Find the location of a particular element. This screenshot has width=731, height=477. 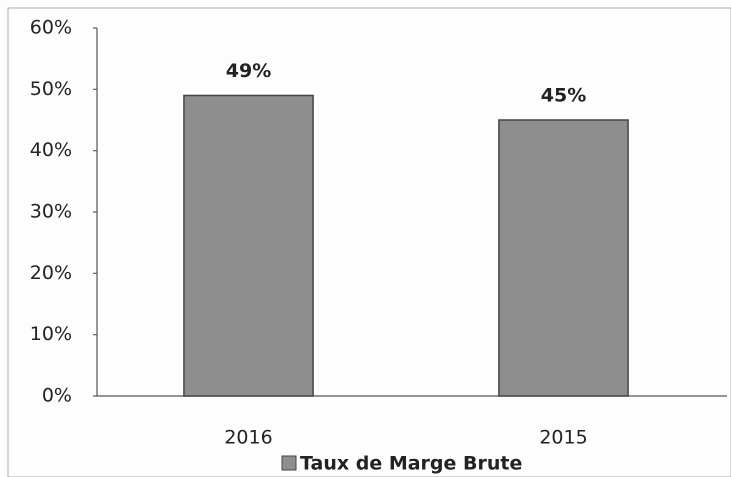

y-tick-label: 50% is located at coordinates (51, 89).